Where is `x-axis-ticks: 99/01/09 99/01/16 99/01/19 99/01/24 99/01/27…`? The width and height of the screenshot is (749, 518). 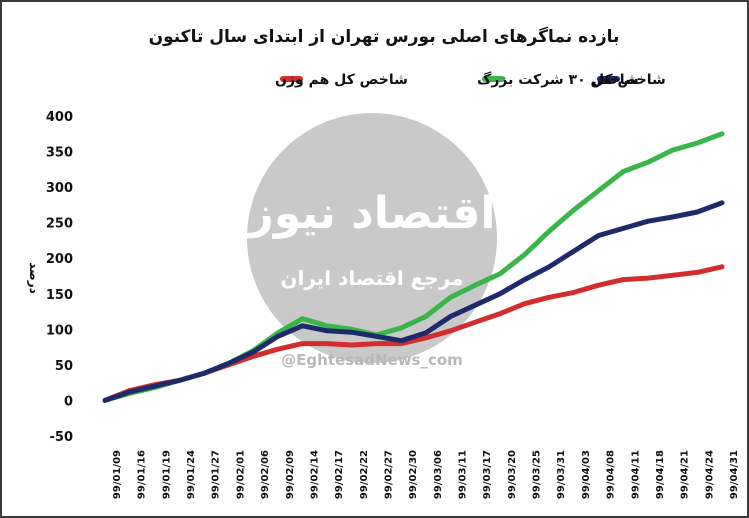 x-axis-ticks: 99/01/09 99/01/16 99/01/19 99/01/24 99/01/27… is located at coordinates (426, 474).